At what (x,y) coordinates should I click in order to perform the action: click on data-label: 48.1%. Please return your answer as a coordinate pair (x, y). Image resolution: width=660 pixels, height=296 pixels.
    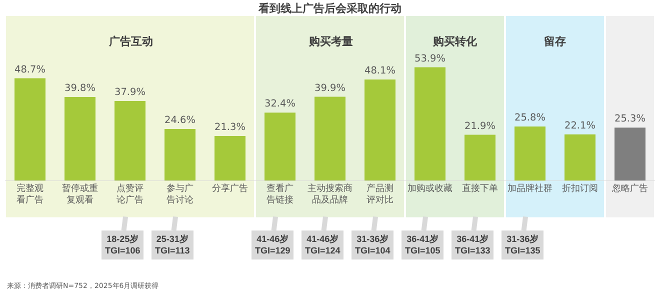
    Looking at the image, I should click on (380, 71).